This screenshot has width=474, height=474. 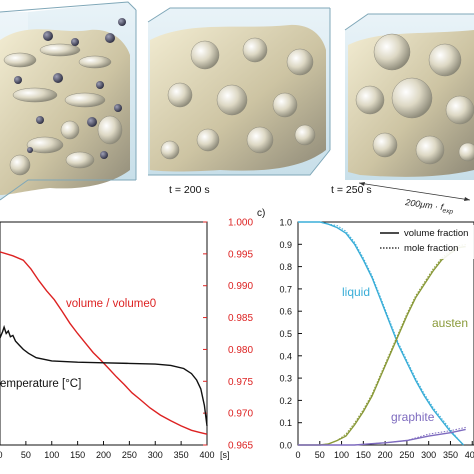 I want to click on chart-c-y-tick-label: 0.2, so click(x=285, y=401).